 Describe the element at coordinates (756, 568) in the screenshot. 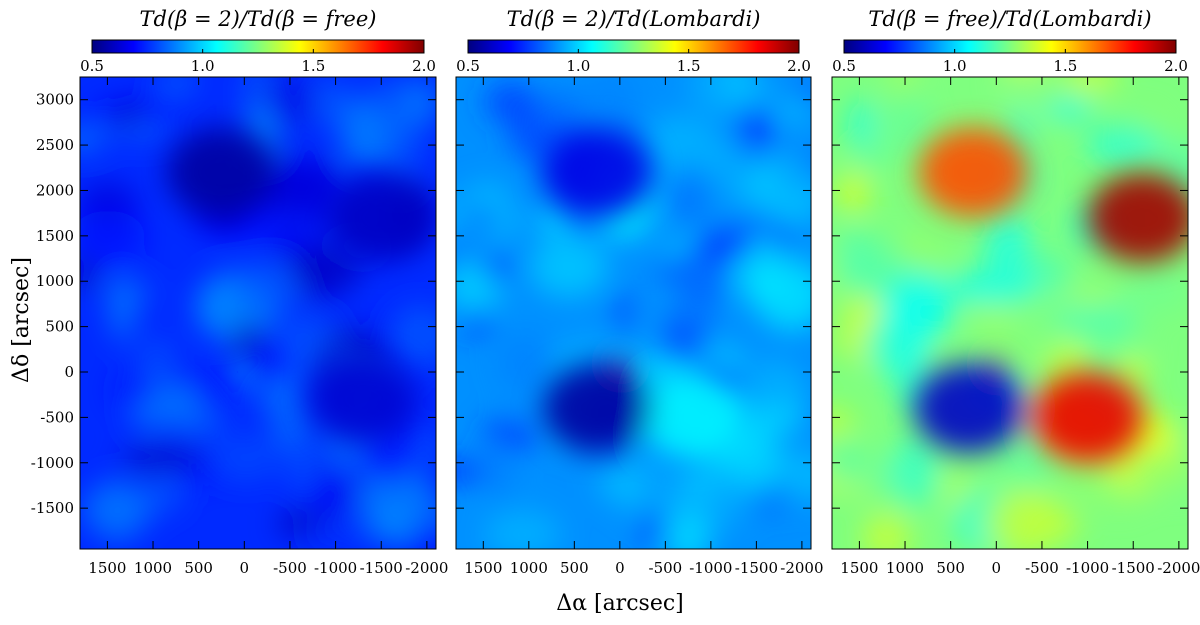

I see `x-tick-label: -1500` at that location.